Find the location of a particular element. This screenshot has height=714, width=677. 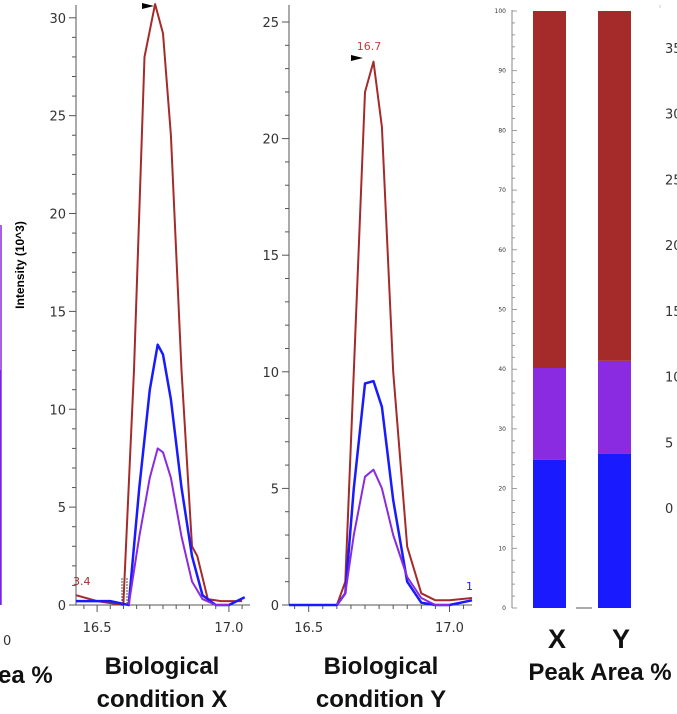

right-partial-tick-label: 30 is located at coordinates (671, 115).